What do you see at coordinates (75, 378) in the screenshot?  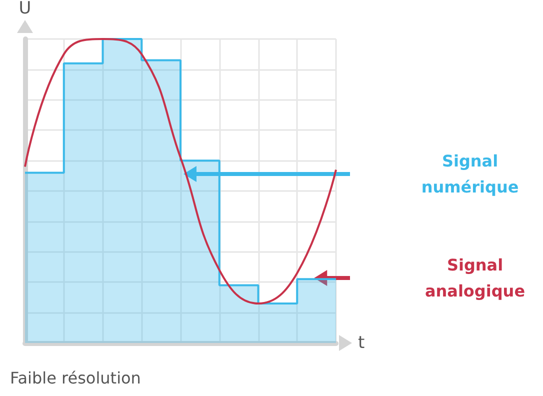 I see `text: Faible résolution` at bounding box center [75, 378].